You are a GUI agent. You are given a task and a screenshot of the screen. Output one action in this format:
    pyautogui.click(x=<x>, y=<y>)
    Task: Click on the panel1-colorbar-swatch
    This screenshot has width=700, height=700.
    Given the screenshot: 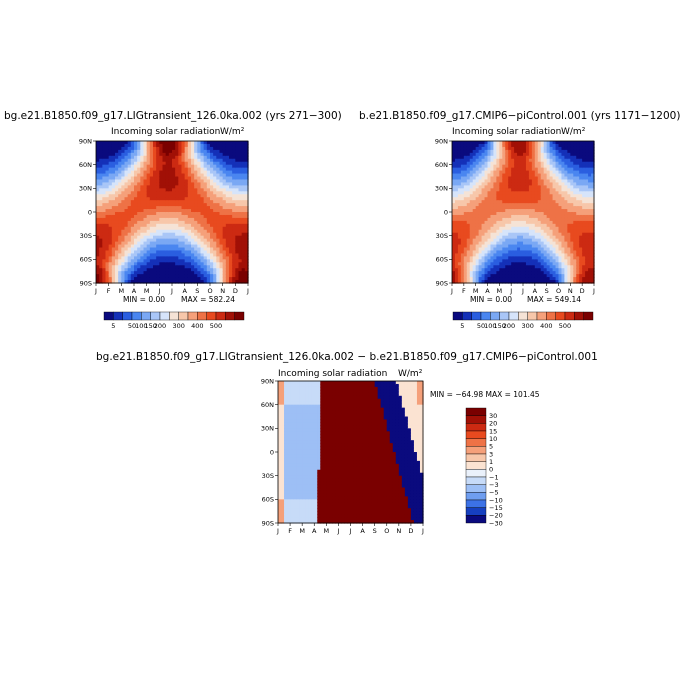 What is the action you would take?
    pyautogui.click(x=211, y=316)
    